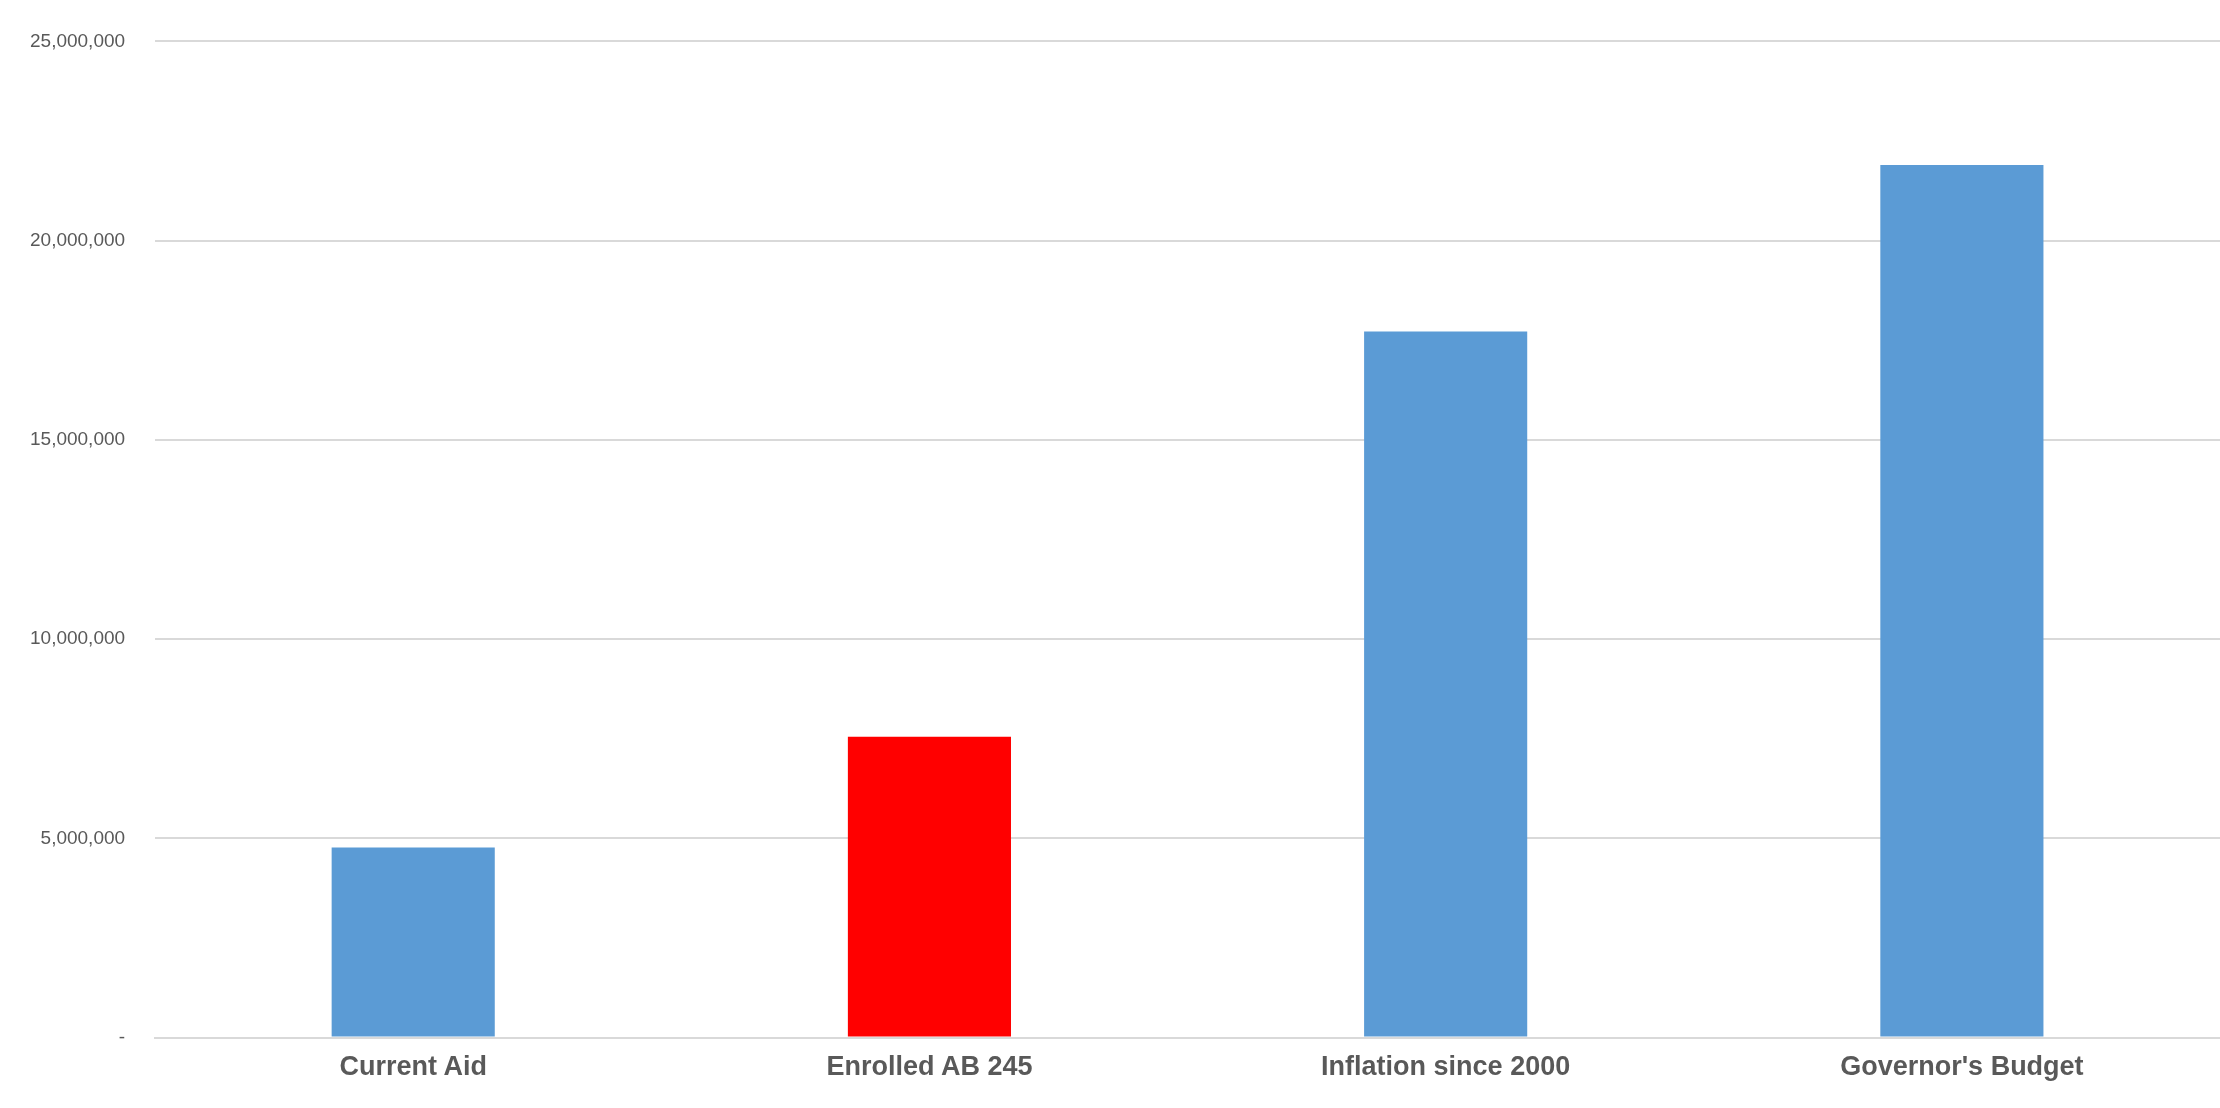 The height and width of the screenshot is (1108, 2220). What do you see at coordinates (78, 439) in the screenshot?
I see `y-tick-label: 15,000,000` at bounding box center [78, 439].